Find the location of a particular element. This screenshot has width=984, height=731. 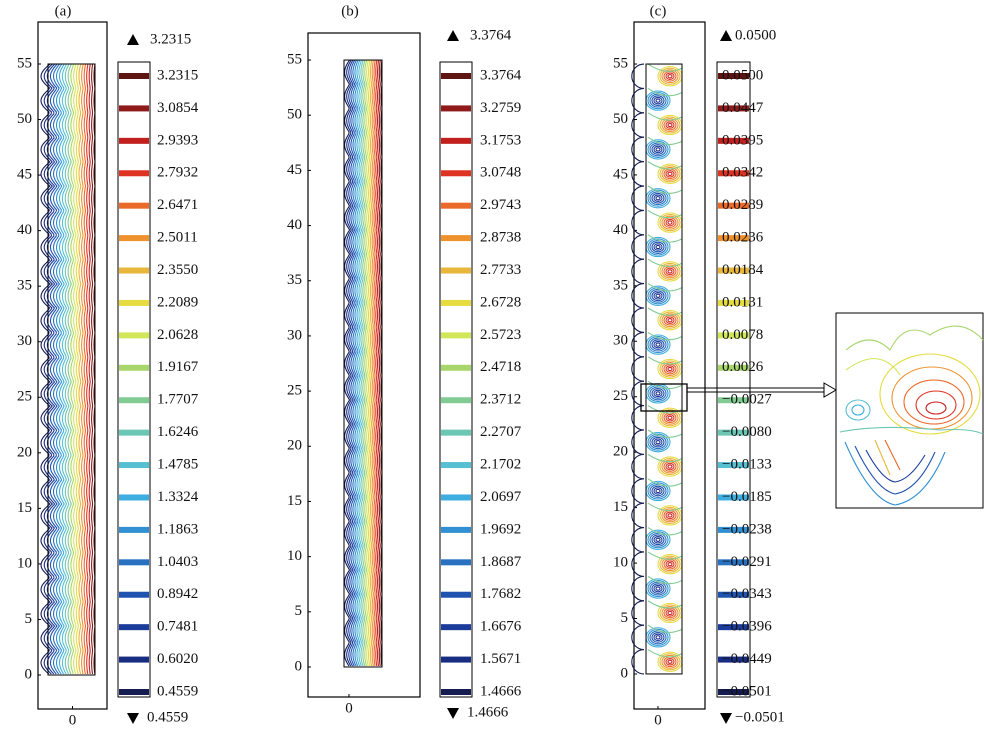

panel-label: (a) is located at coordinates (63, 11).